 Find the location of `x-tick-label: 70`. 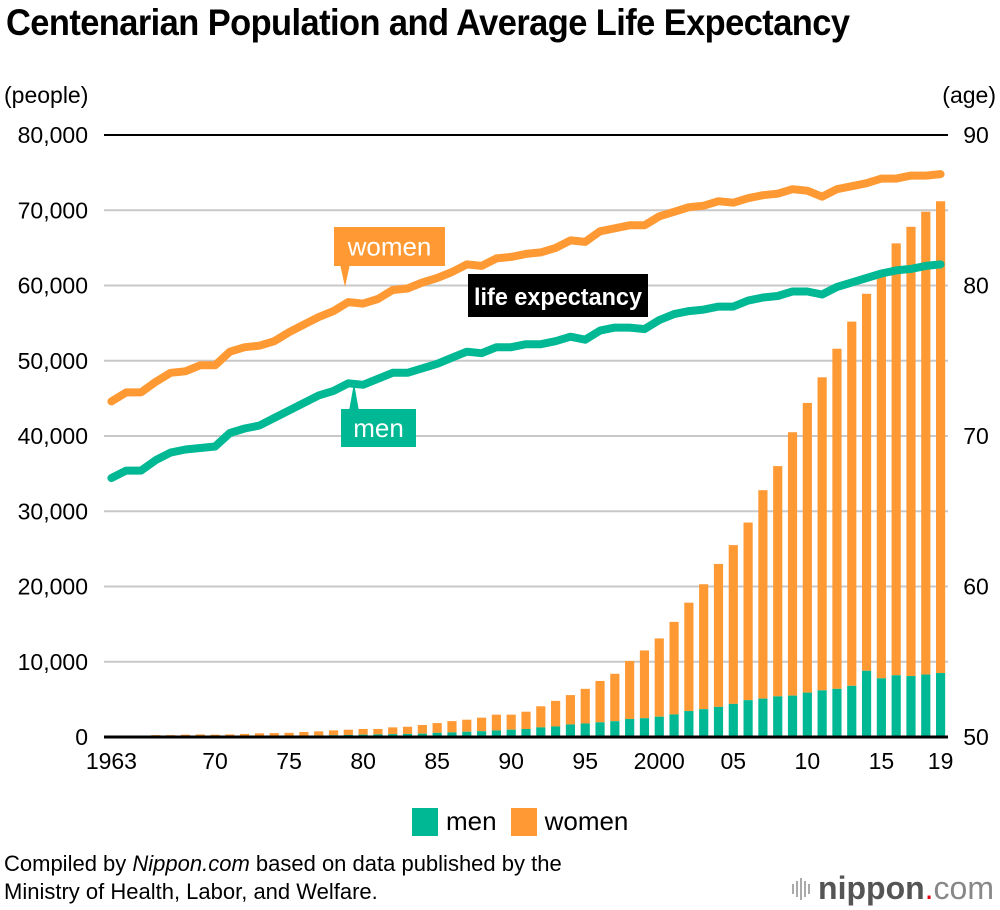

x-tick-label: 70 is located at coordinates (215, 761).